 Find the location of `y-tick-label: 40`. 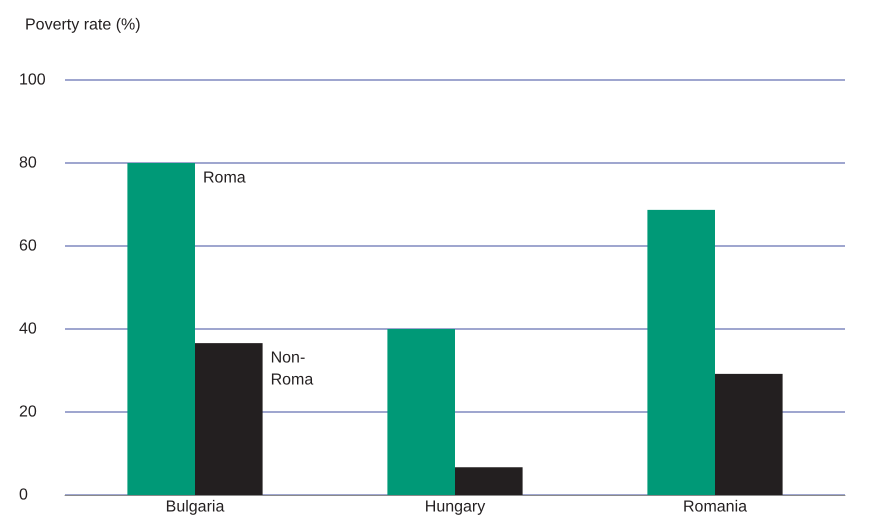

y-tick-label: 40 is located at coordinates (28, 329).